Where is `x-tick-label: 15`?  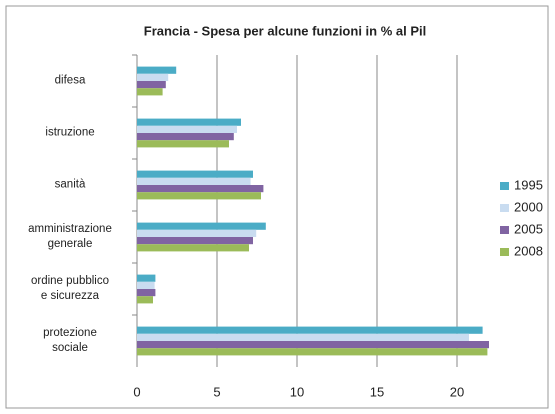
x-tick-label: 15 is located at coordinates (377, 391).